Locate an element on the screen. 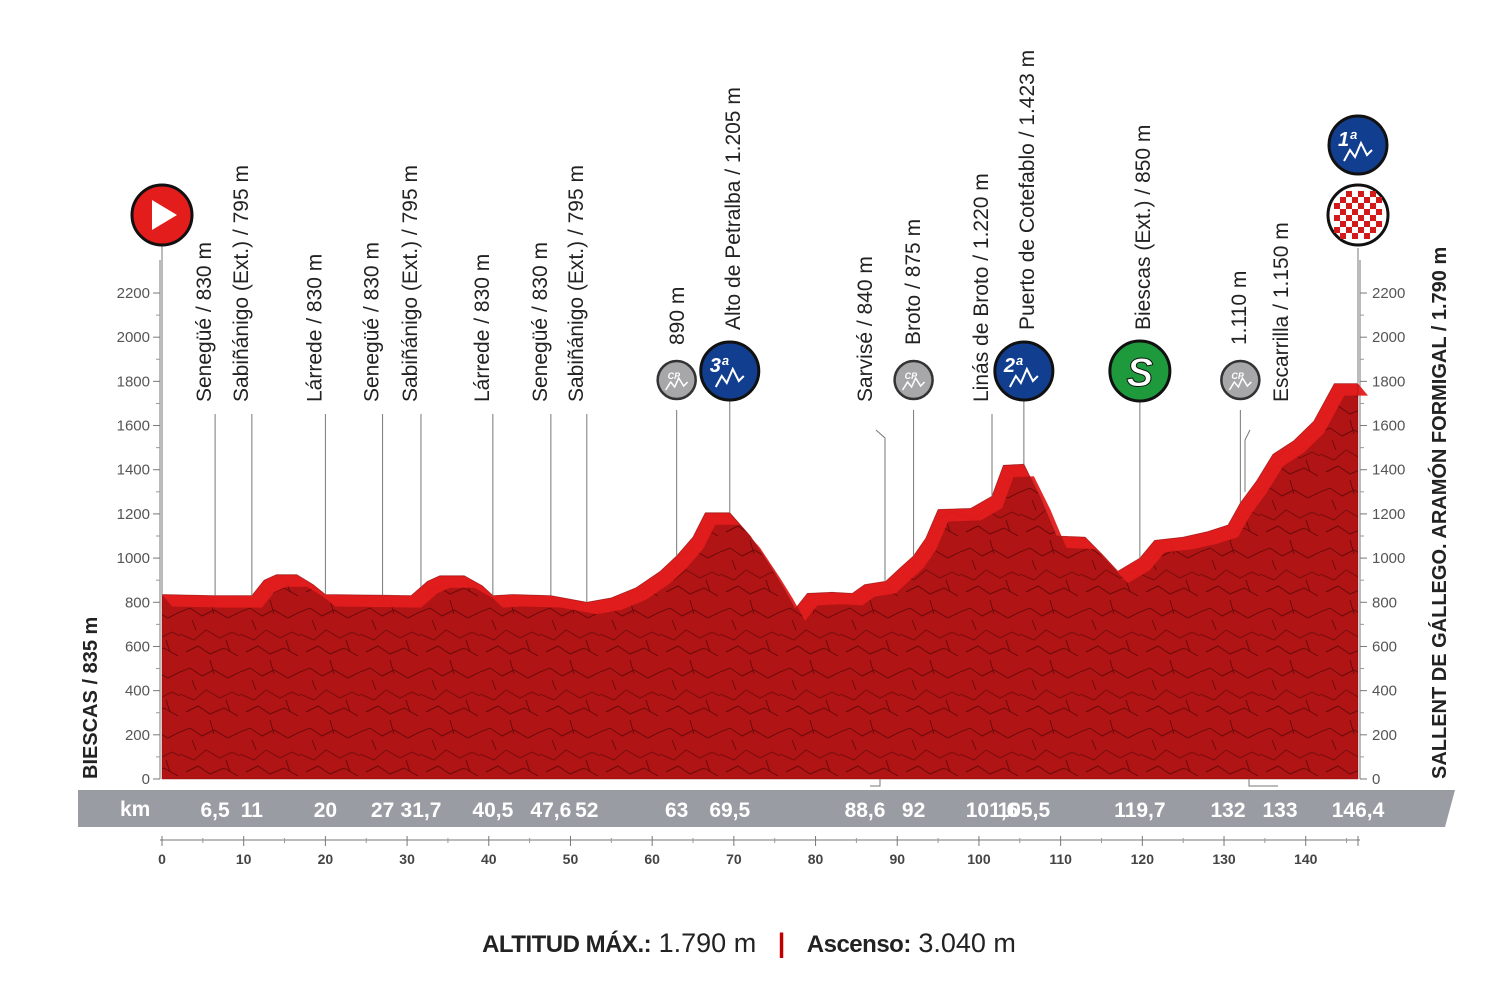 The image size is (1498, 982). km-band-label: 69,5 is located at coordinates (729, 810).